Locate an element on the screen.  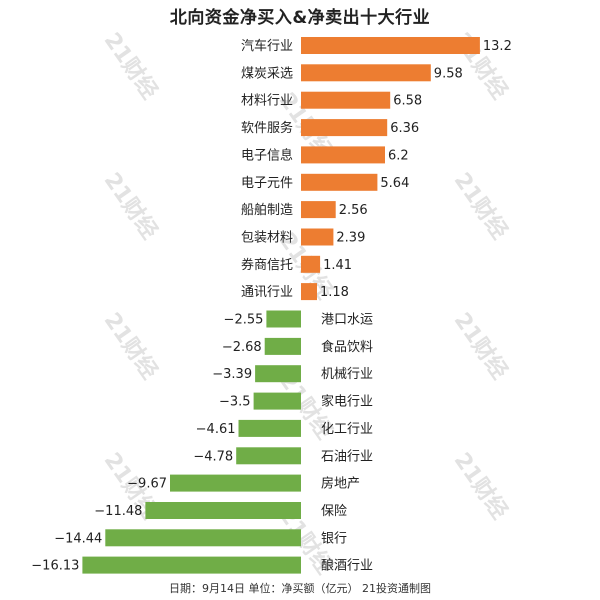
value-label: 2.39 is located at coordinates (350, 238).